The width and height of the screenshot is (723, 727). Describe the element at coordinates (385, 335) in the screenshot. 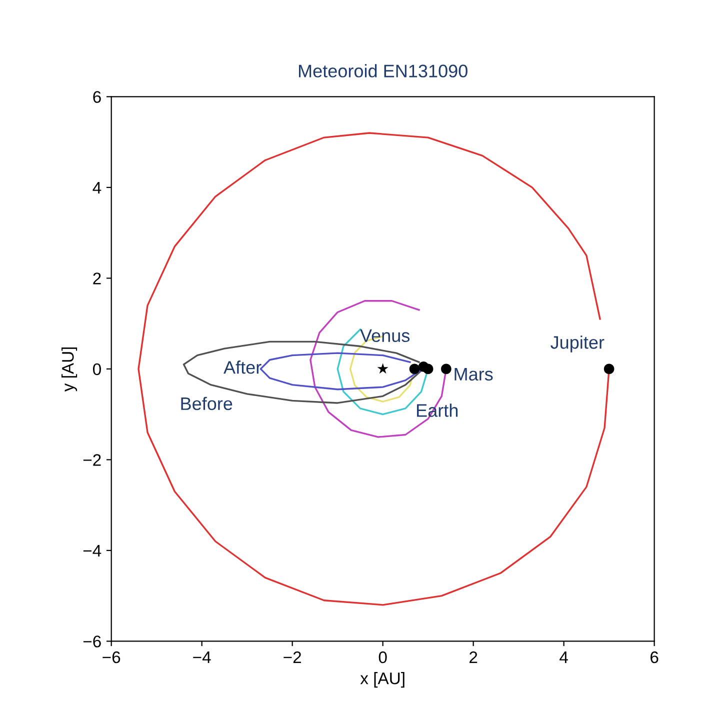

I see `series-label: Venus` at that location.